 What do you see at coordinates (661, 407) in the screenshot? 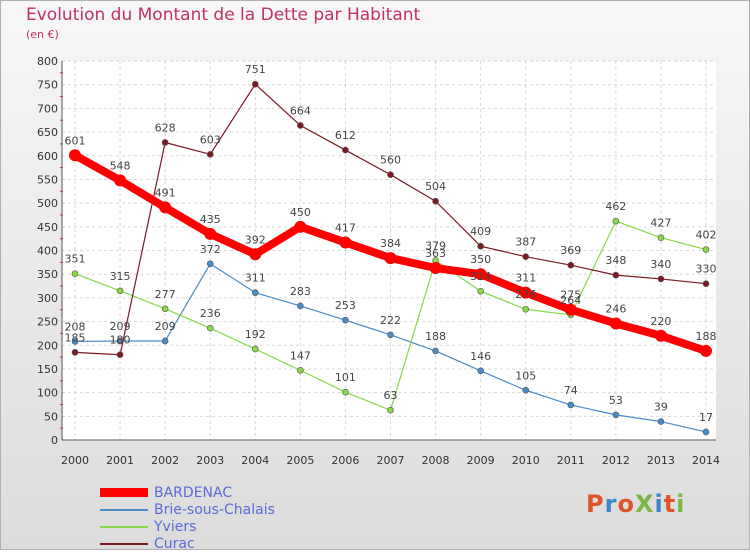
I see `data-label: 39` at bounding box center [661, 407].